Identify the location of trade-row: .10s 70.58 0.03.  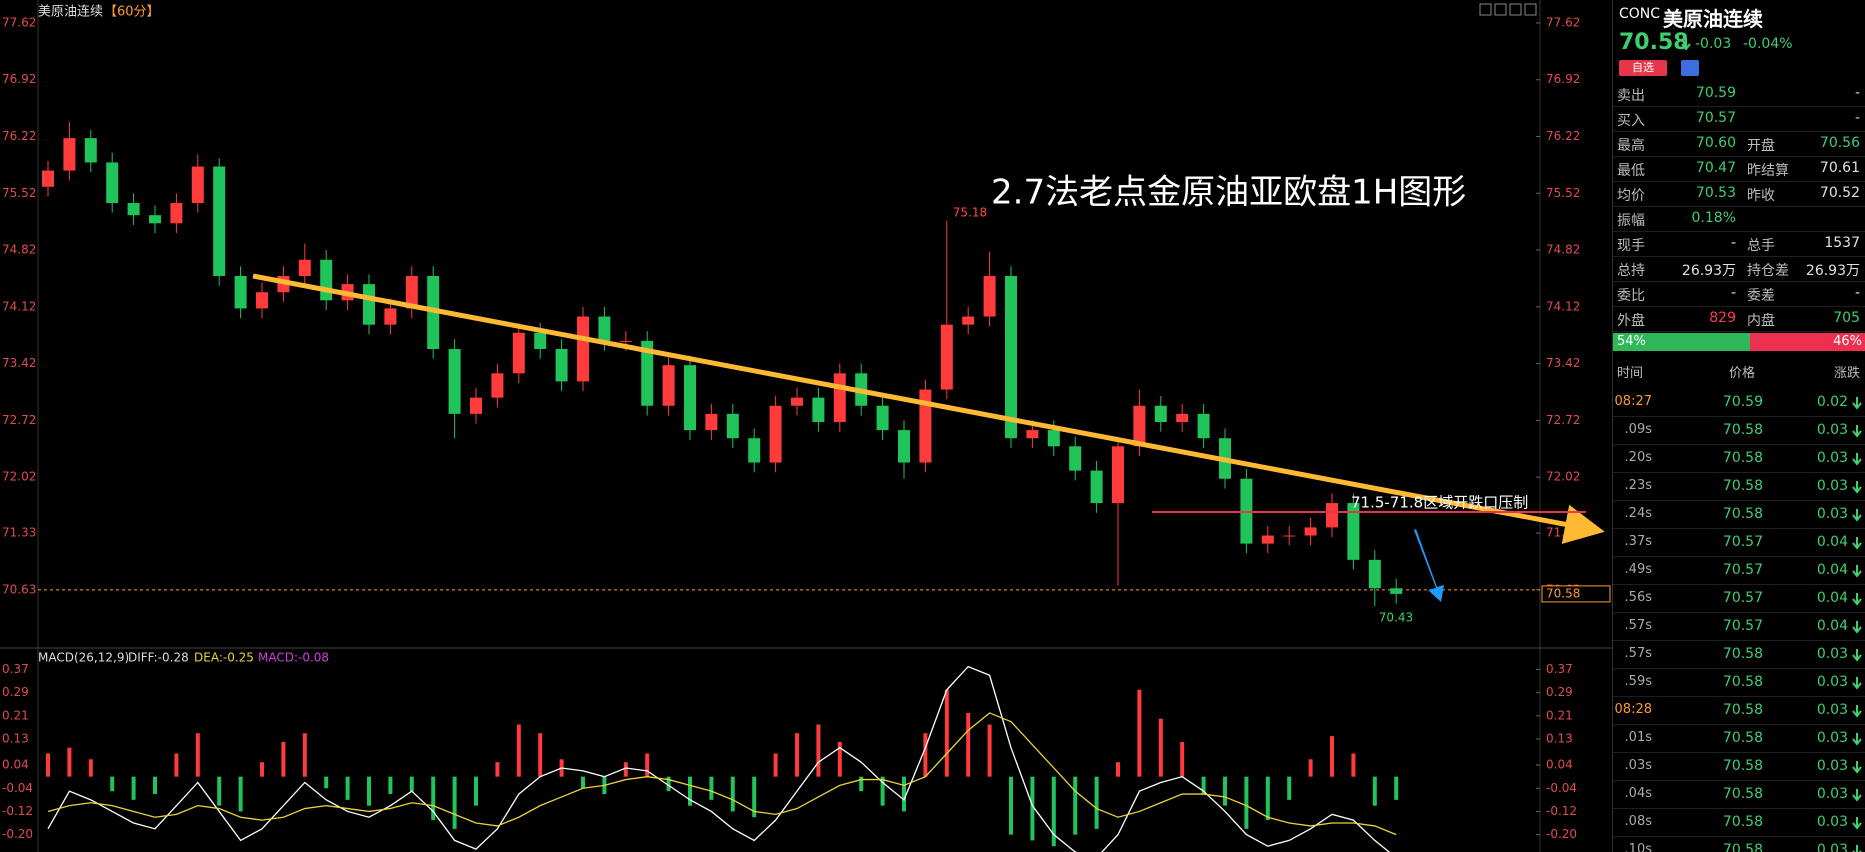
(1739, 844).